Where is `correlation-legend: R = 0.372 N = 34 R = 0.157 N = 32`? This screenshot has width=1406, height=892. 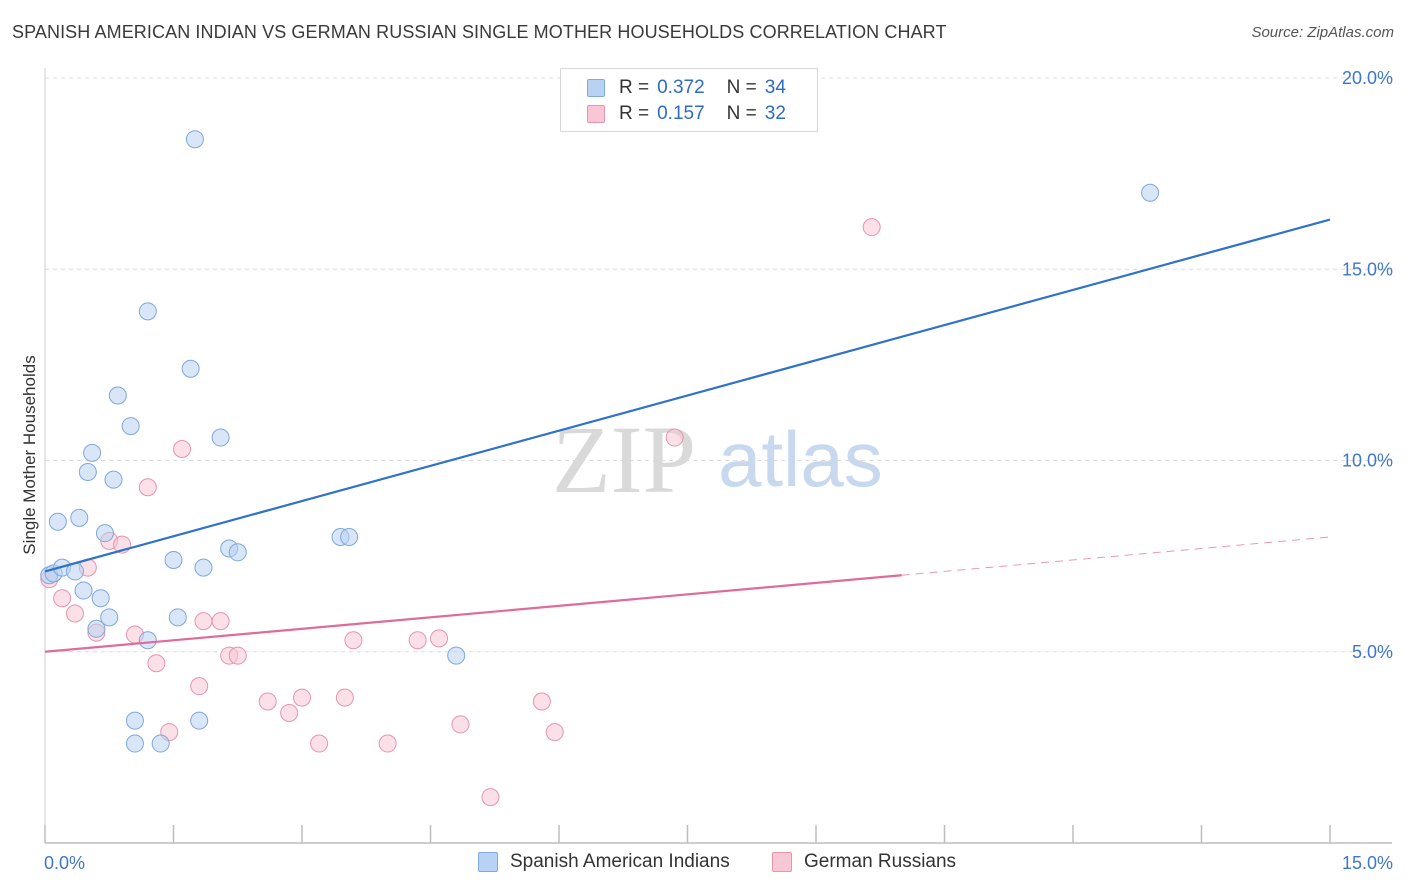
correlation-legend: R = 0.372 N = 34 R = 0.157 N = 32 is located at coordinates (689, 100).